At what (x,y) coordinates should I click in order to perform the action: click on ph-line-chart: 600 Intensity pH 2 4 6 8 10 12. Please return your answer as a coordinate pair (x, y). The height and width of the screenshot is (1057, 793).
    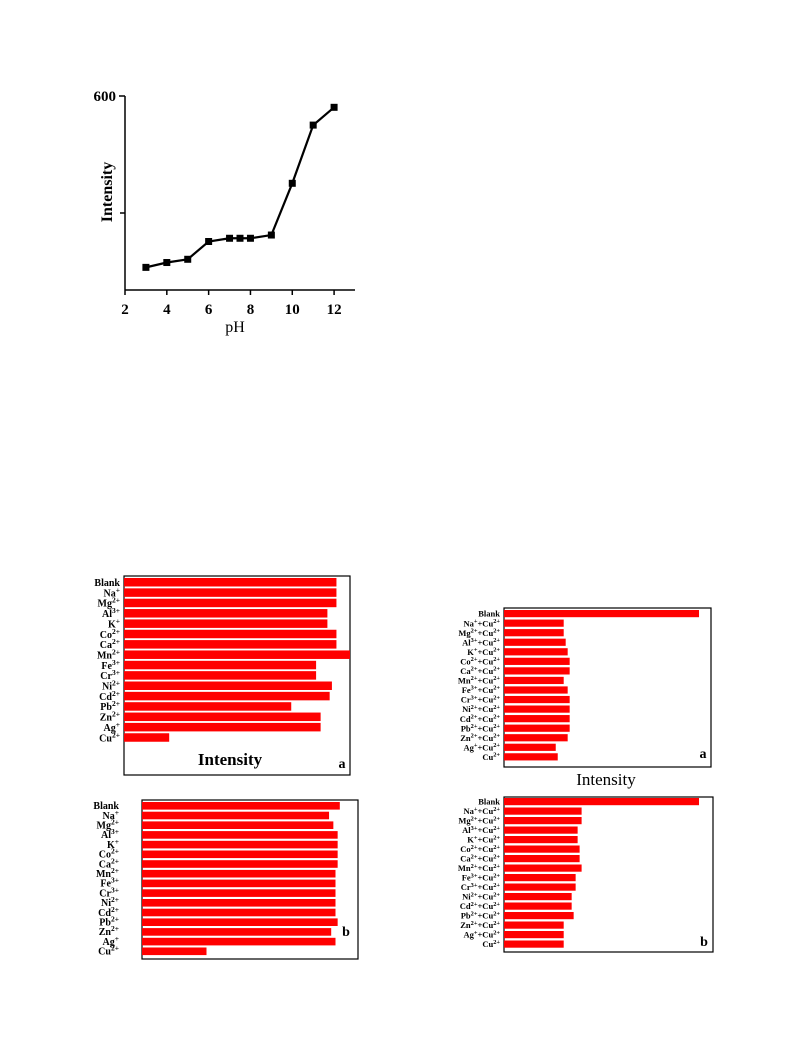
    Looking at the image, I should click on (224, 212).